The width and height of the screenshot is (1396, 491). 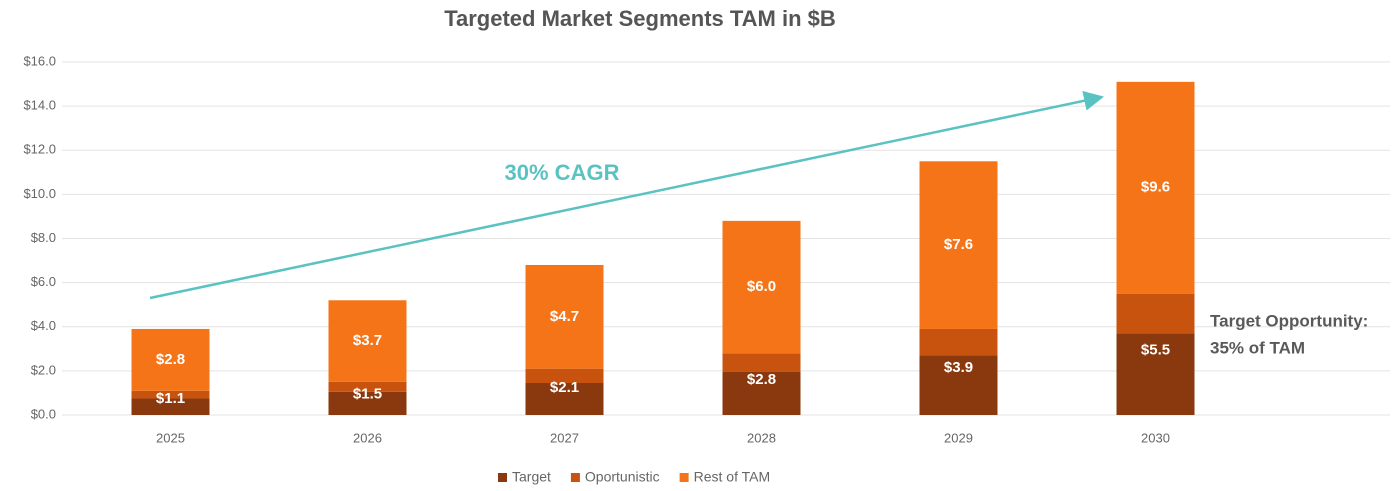 I want to click on data-label: $4.7, so click(x=564, y=316).